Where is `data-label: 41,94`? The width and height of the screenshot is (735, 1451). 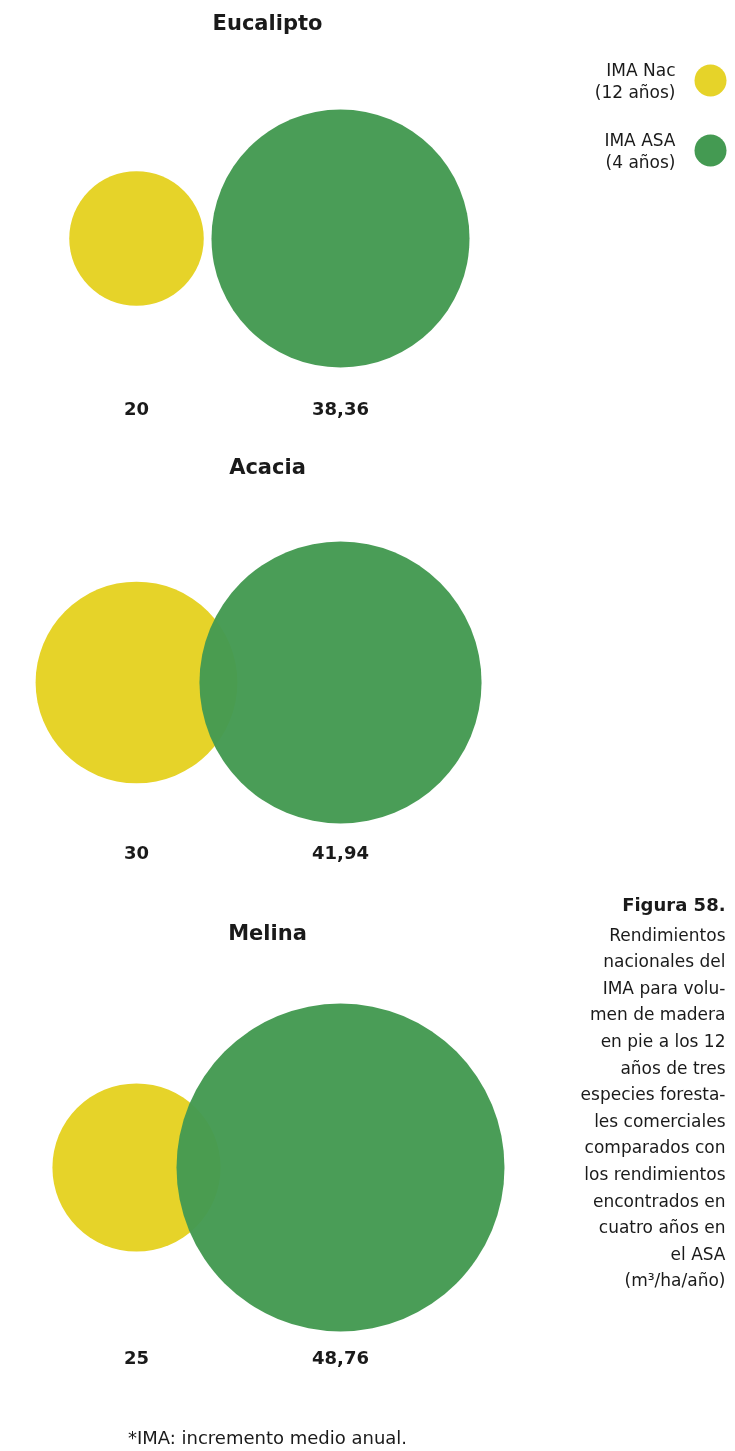 data-label: 41,94 is located at coordinates (340, 852).